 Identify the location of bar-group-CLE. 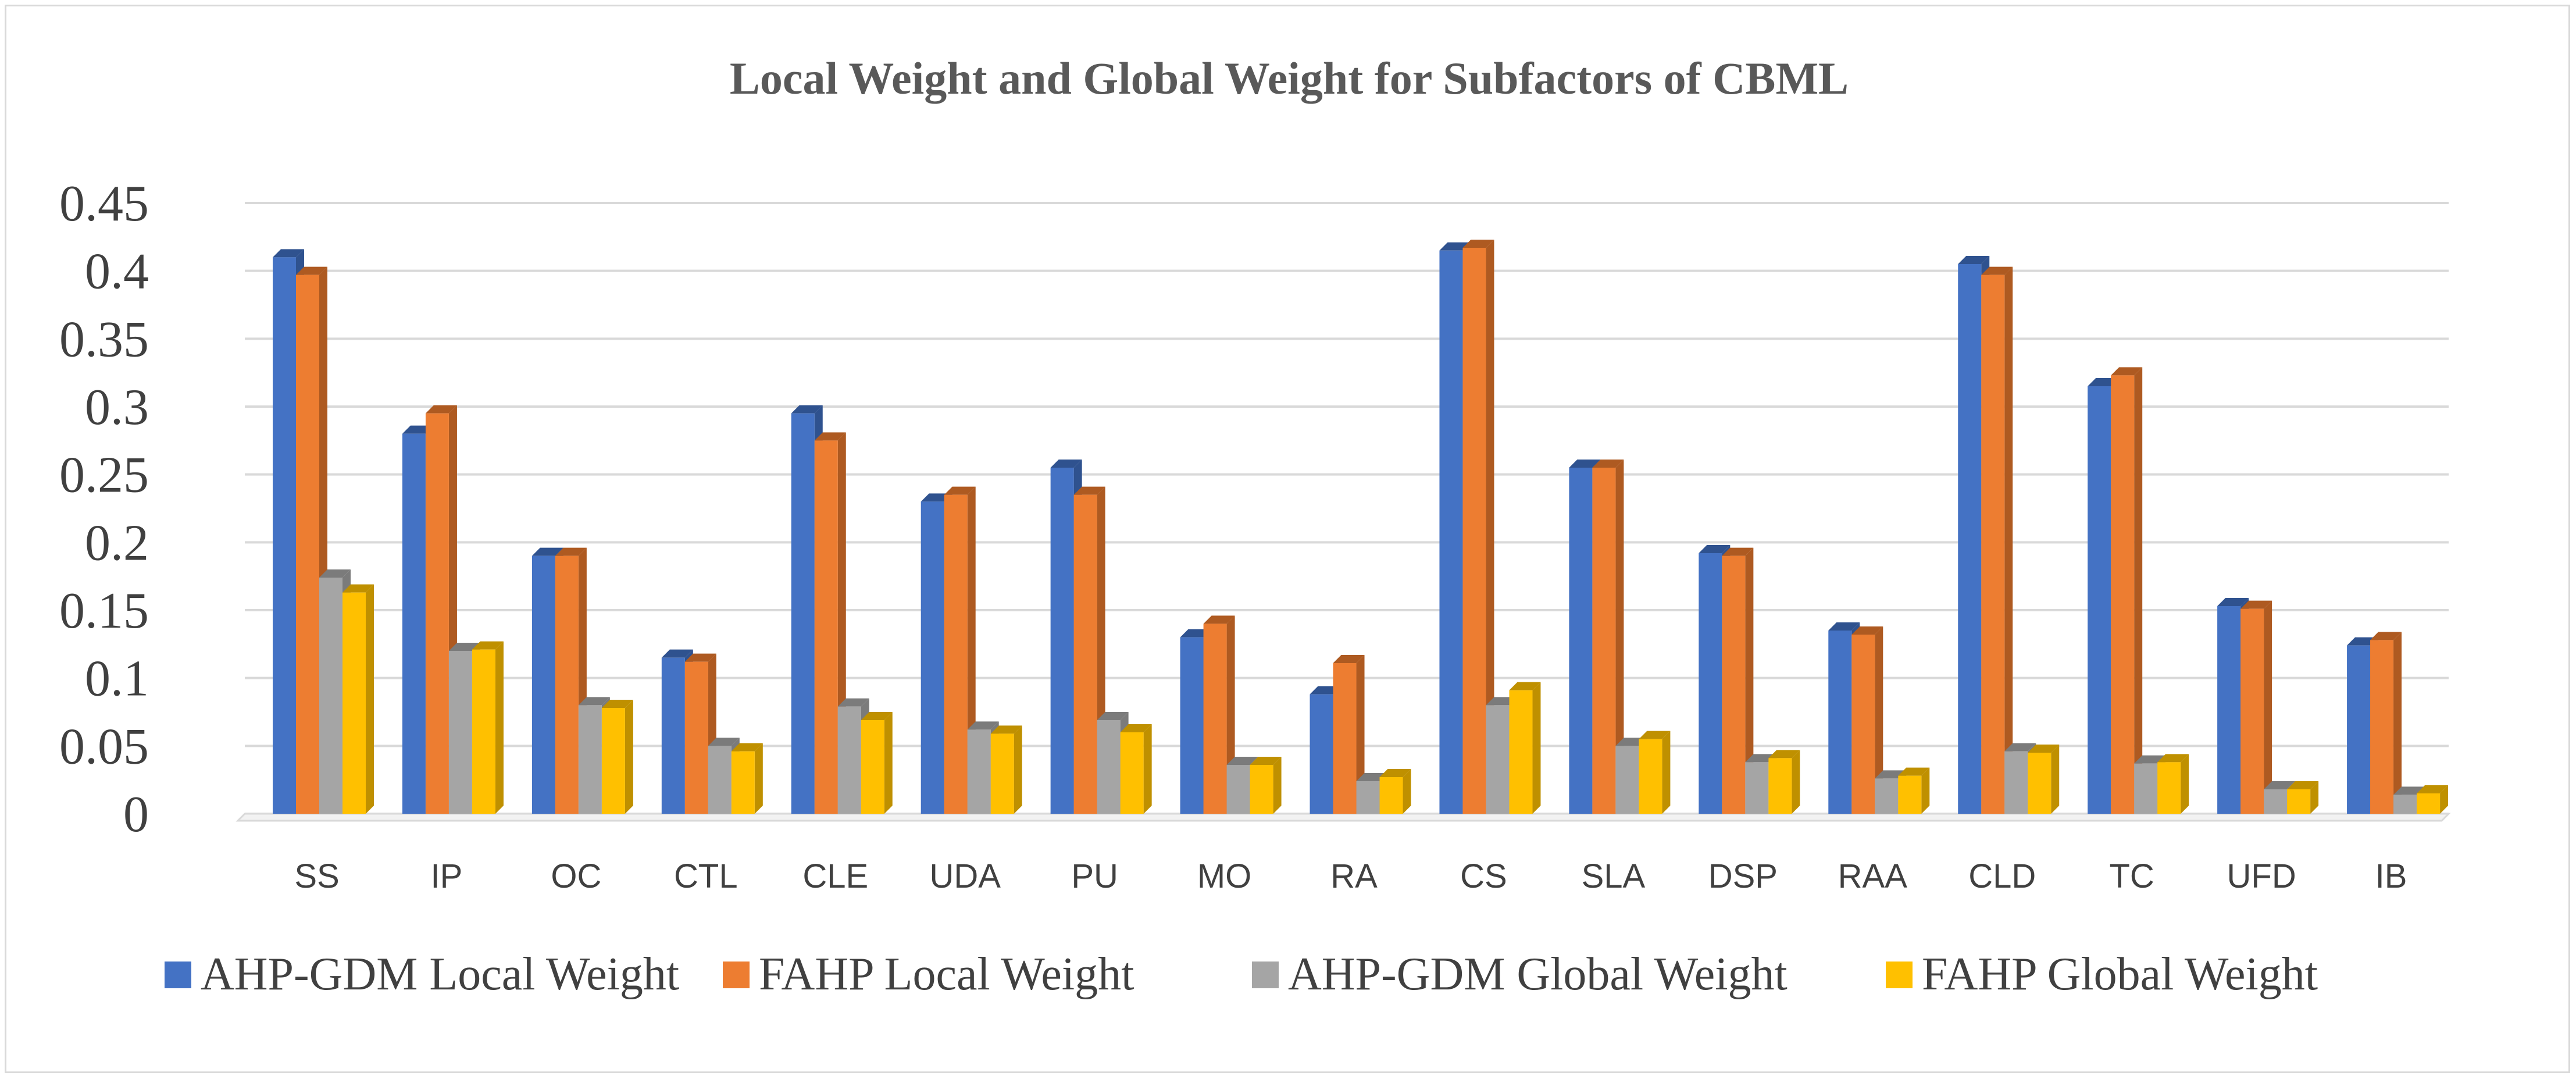
(842, 609).